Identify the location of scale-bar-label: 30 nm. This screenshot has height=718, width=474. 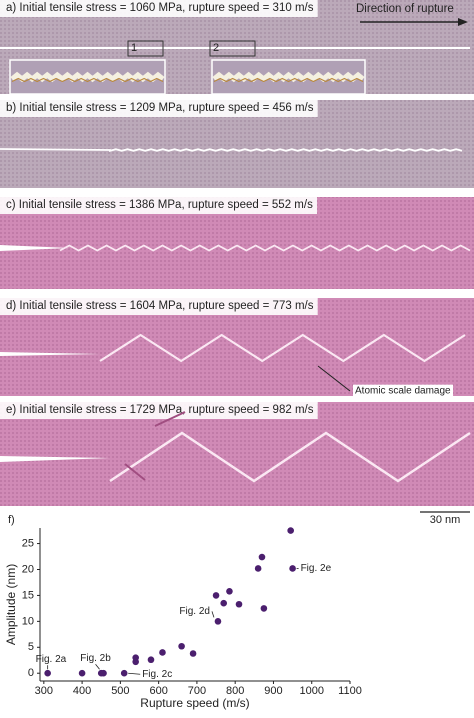
(445, 520).